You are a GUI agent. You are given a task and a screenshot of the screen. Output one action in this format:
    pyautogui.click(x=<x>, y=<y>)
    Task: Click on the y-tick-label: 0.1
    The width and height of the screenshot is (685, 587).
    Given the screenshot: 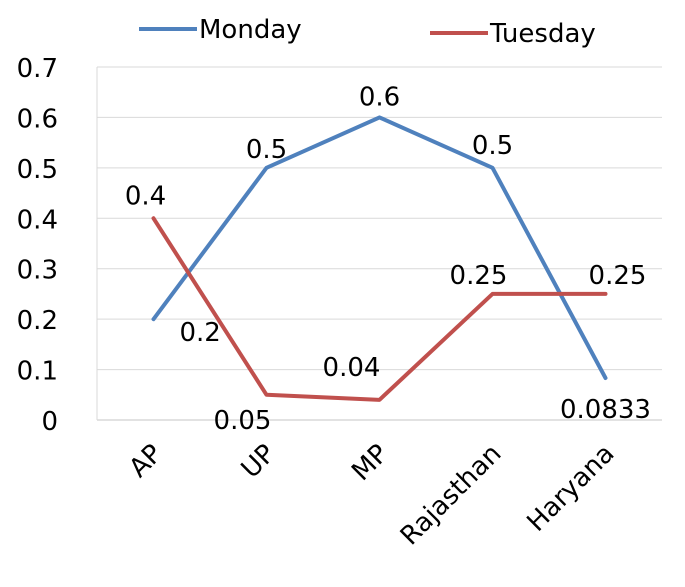 What is the action you would take?
    pyautogui.click(x=37, y=372)
    